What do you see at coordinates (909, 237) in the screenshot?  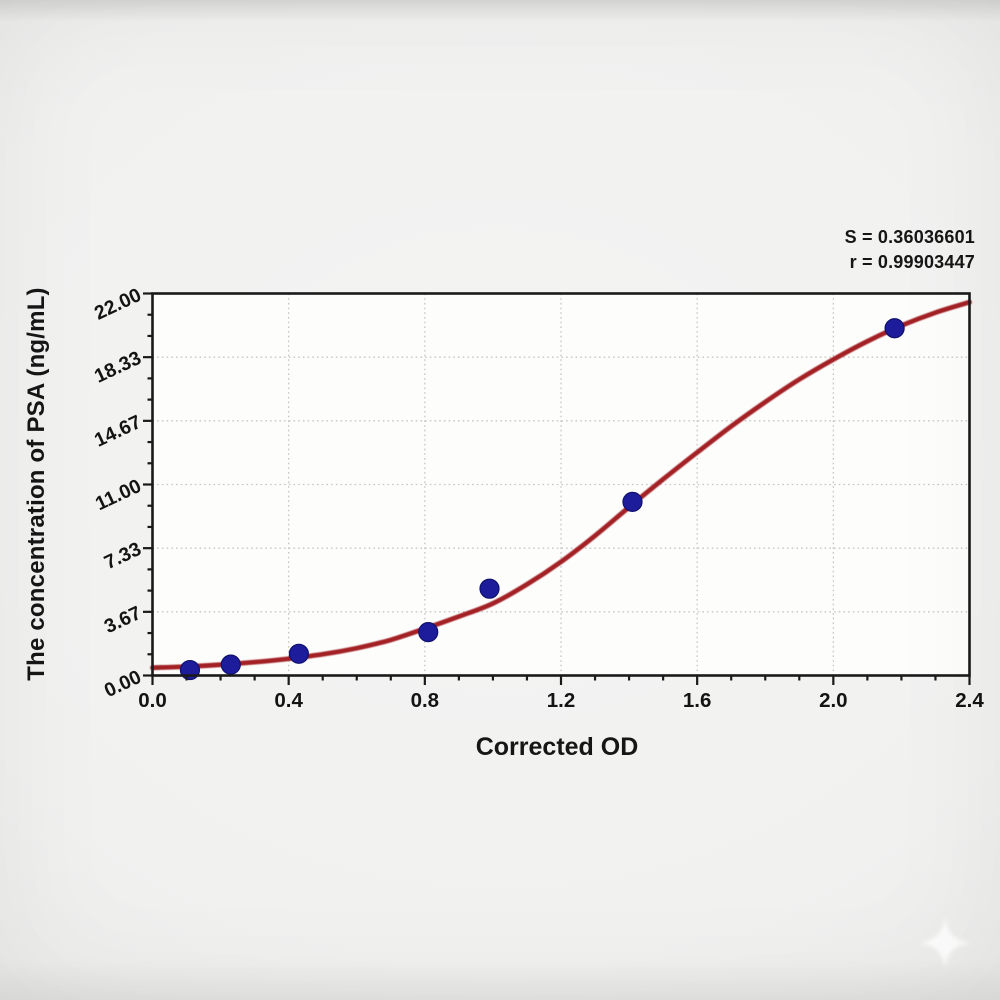 I see `stat-s-value: S = 0.36036601` at bounding box center [909, 237].